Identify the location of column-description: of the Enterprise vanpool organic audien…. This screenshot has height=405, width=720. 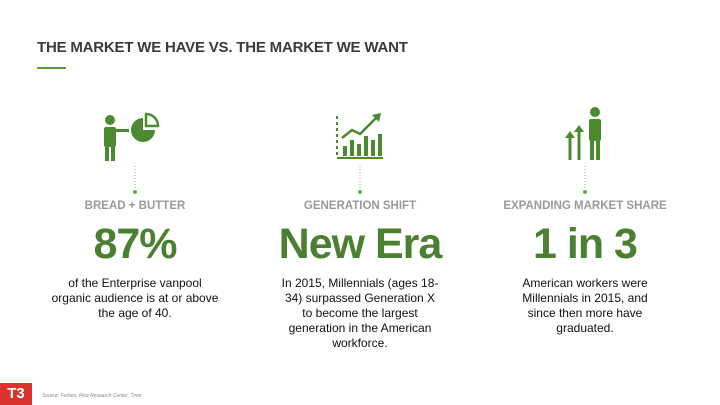
(135, 298).